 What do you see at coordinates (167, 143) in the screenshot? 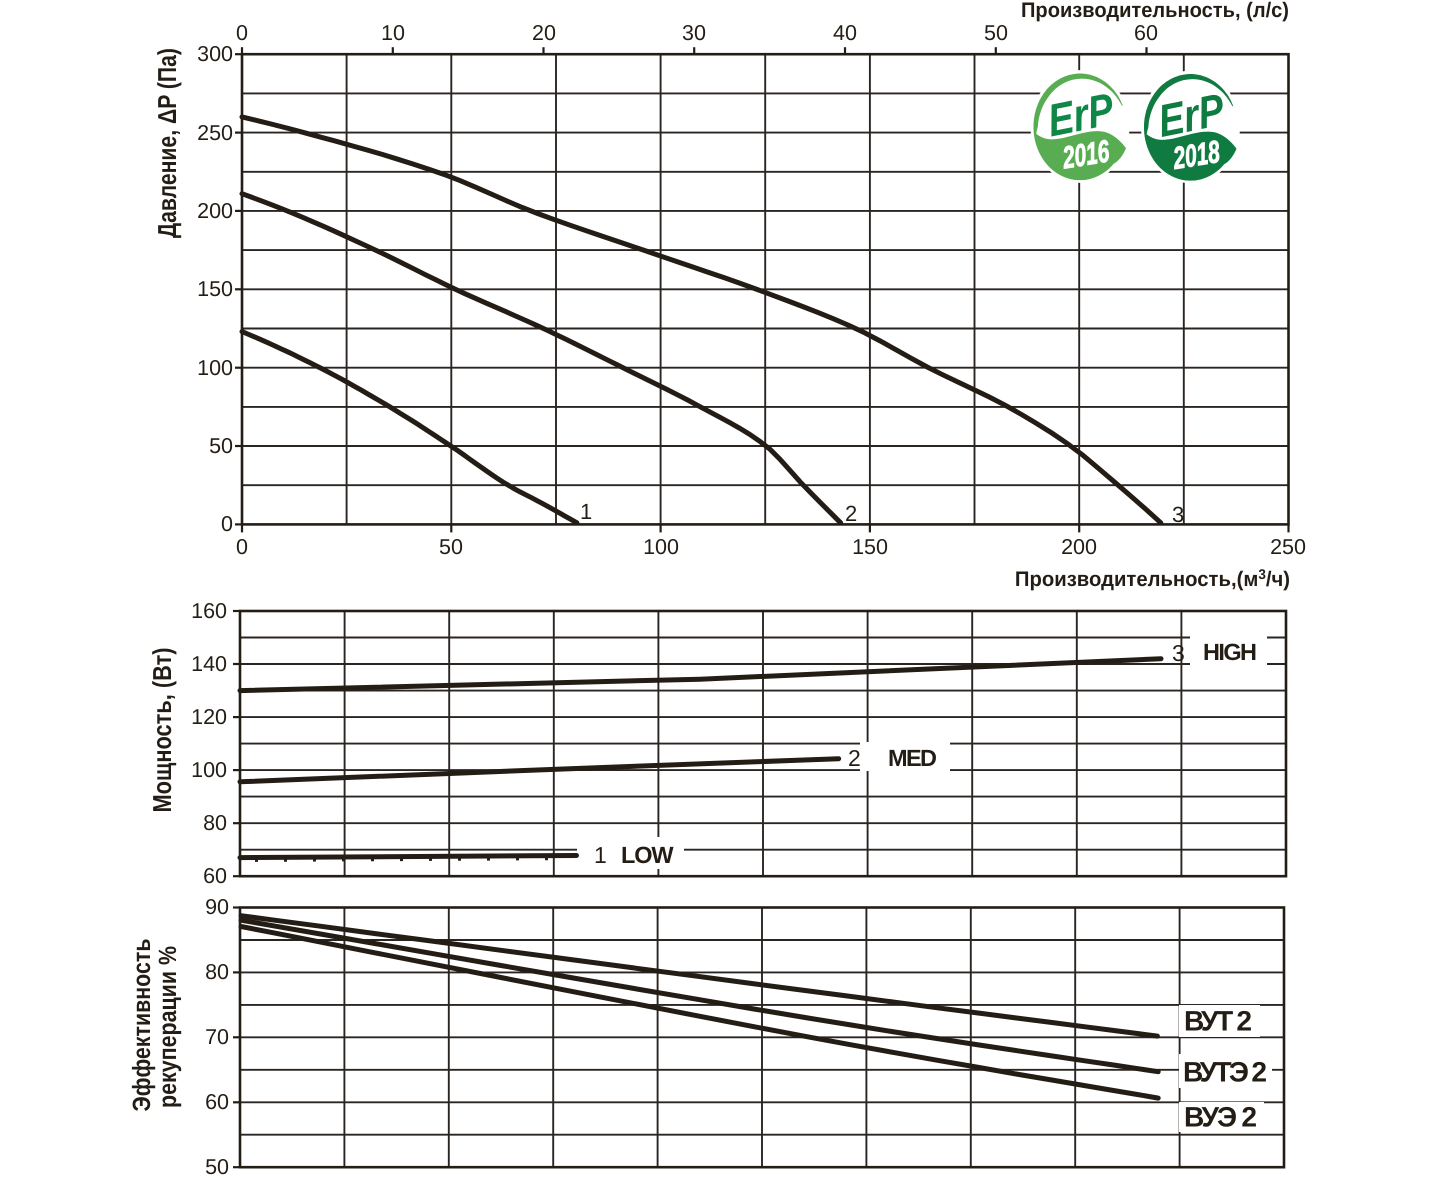
I see `svg-text: Давление, ΔP (Па)` at bounding box center [167, 143].